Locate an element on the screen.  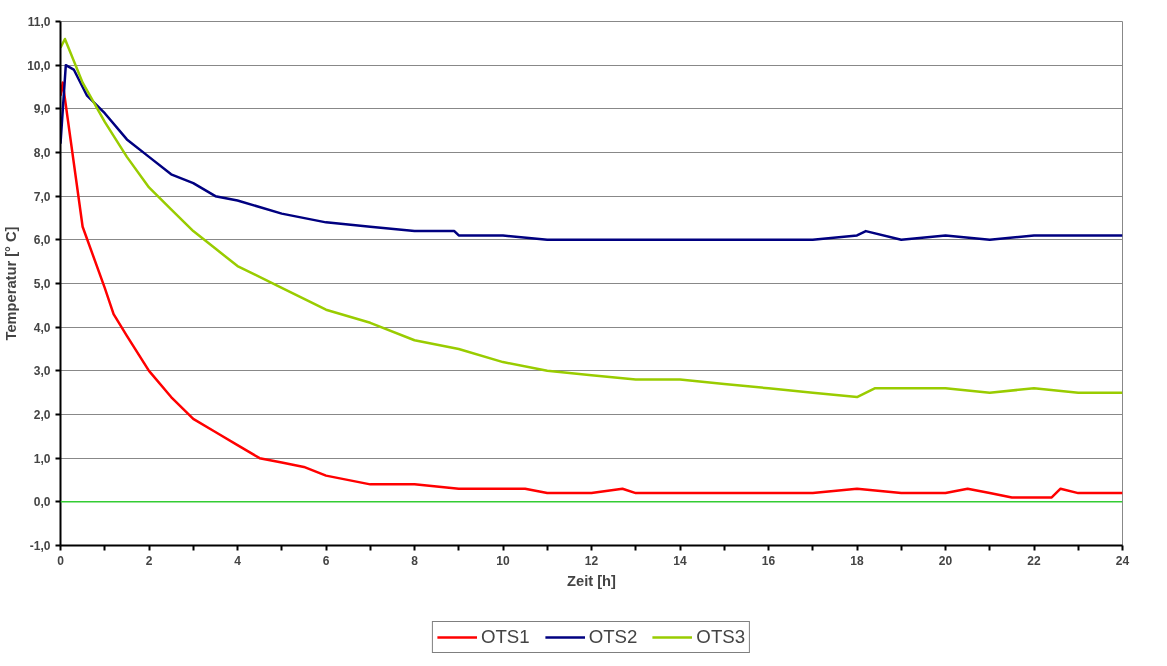
x-tick-label: 10 is located at coordinates (503, 560).